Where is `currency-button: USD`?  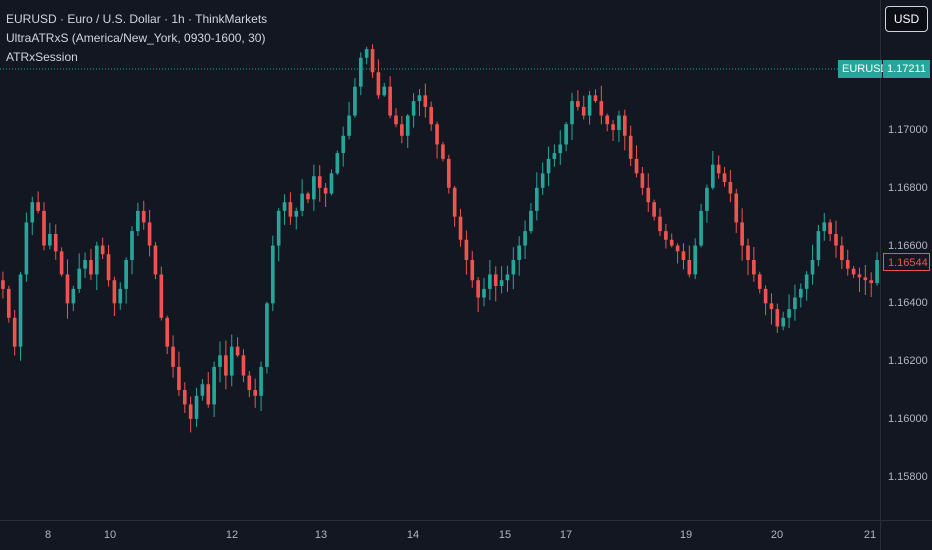 currency-button: USD is located at coordinates (906, 19).